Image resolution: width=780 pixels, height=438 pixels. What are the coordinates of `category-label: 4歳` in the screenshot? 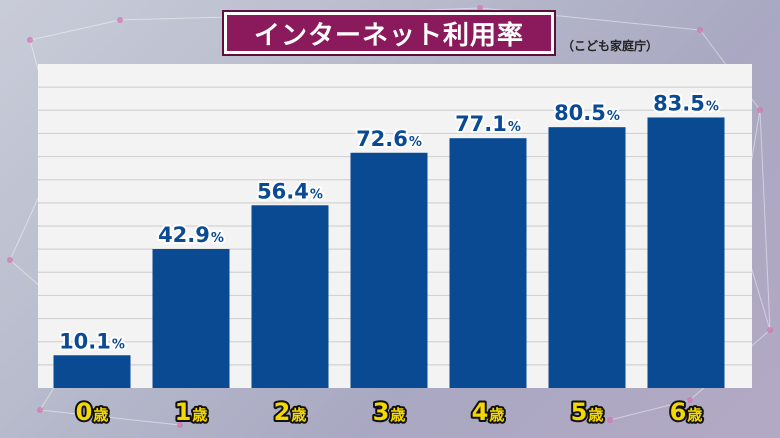 It's located at (488, 412).